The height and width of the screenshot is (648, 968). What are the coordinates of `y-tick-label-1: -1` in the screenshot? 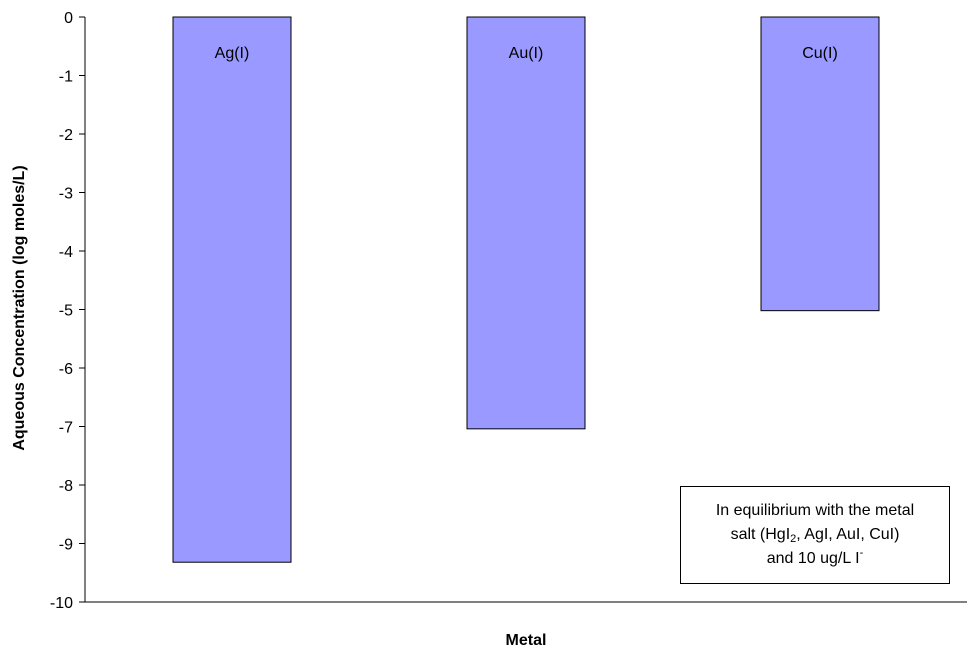 It's located at (66, 77).